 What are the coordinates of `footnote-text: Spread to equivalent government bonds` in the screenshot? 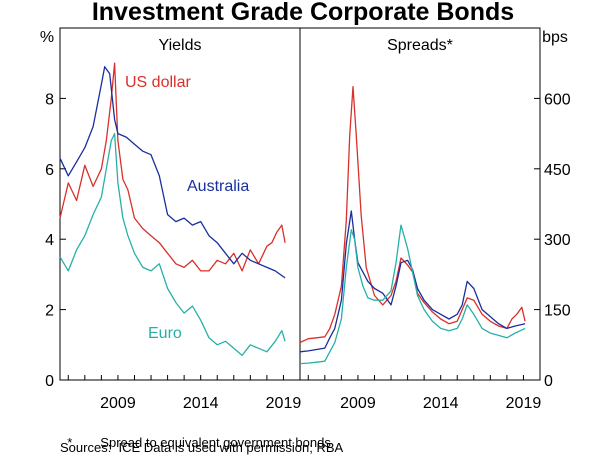 It's located at (215, 442).